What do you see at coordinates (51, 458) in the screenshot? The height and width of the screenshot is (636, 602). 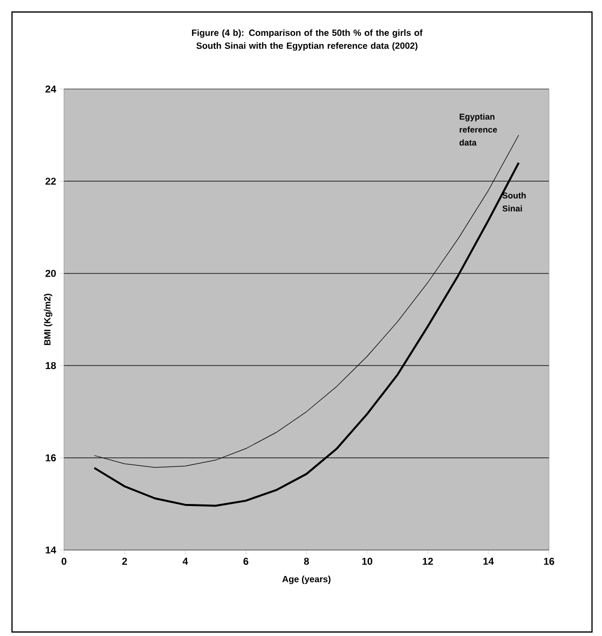 I see `y-tick-label: 16` at bounding box center [51, 458].